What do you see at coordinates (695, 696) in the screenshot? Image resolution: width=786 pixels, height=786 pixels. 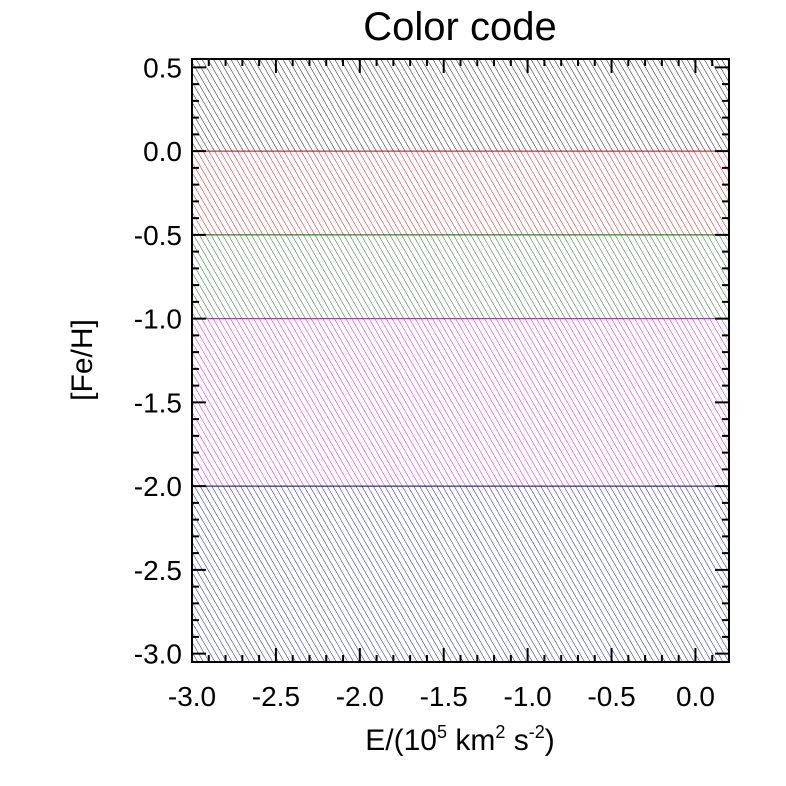 I see `x-tick-label: 0.0` at bounding box center [695, 696].